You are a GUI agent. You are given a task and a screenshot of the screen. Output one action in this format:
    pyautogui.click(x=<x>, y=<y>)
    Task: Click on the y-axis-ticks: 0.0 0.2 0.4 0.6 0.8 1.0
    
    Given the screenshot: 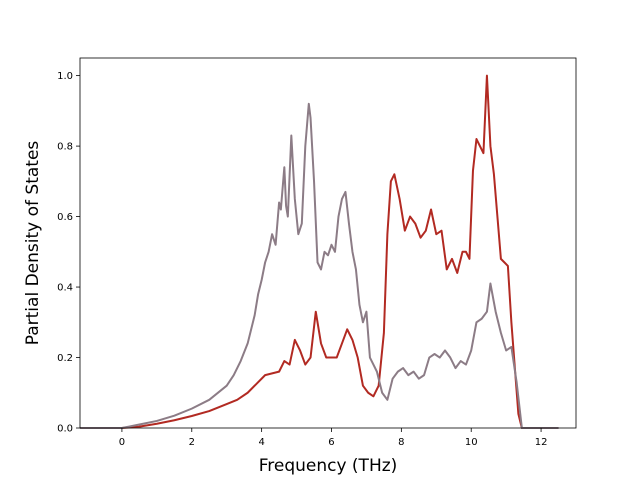 What is the action you would take?
    pyautogui.click(x=68, y=253)
    